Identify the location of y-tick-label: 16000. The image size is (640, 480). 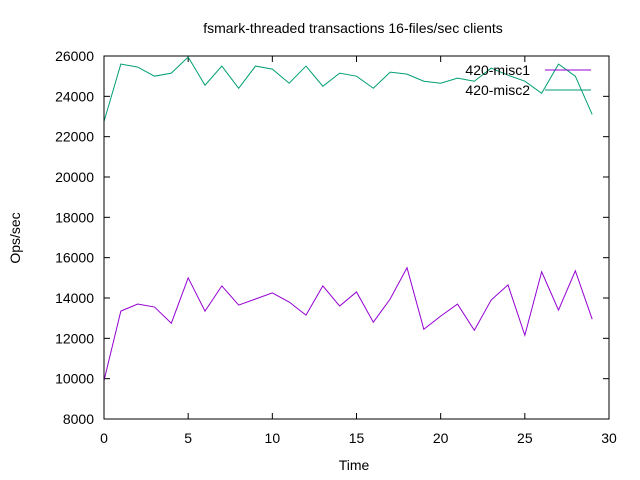
(74, 258).